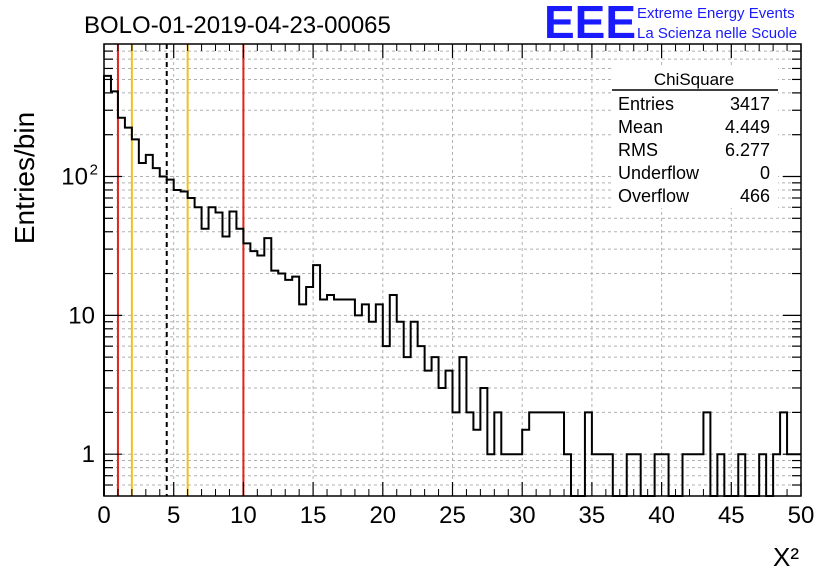 This screenshot has height=572, width=836. I want to click on x-tick-label: 40, so click(661, 515).